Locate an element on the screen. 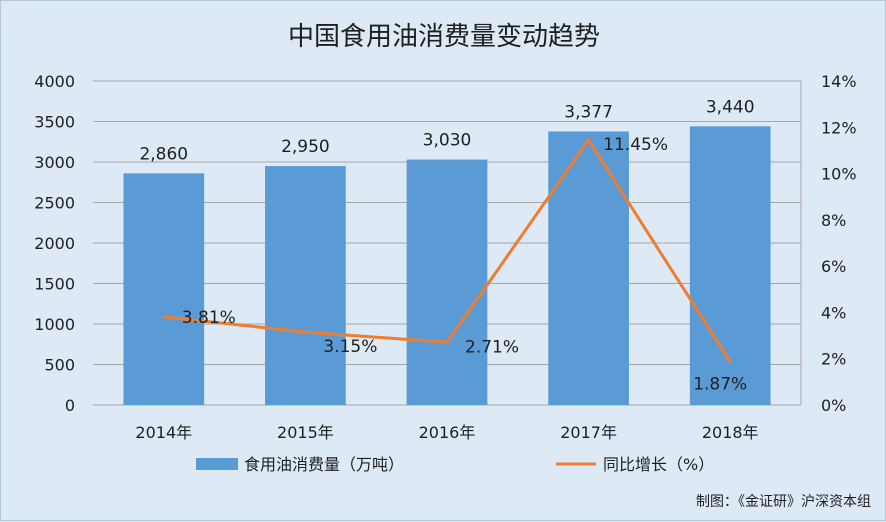 The width and height of the screenshot is (886, 522). legend-swatch-consumption is located at coordinates (217, 464).